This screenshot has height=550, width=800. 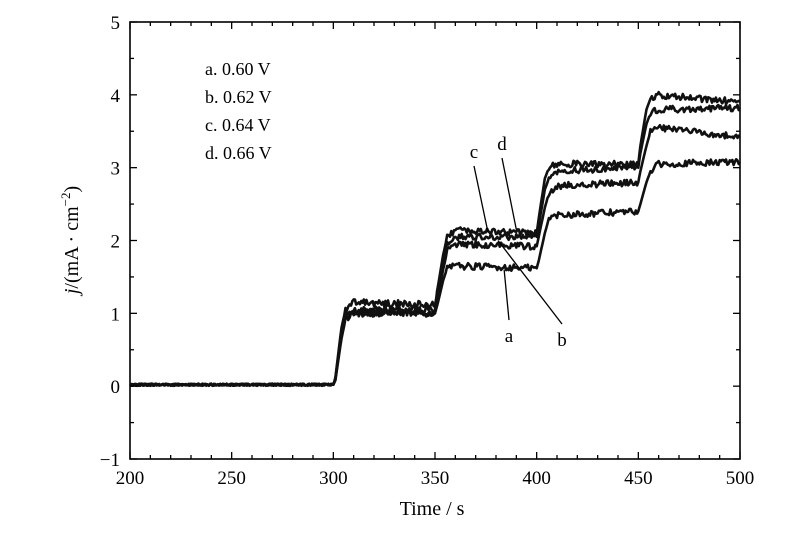 I want to click on x-tick-label: 450, so click(x=638, y=478).